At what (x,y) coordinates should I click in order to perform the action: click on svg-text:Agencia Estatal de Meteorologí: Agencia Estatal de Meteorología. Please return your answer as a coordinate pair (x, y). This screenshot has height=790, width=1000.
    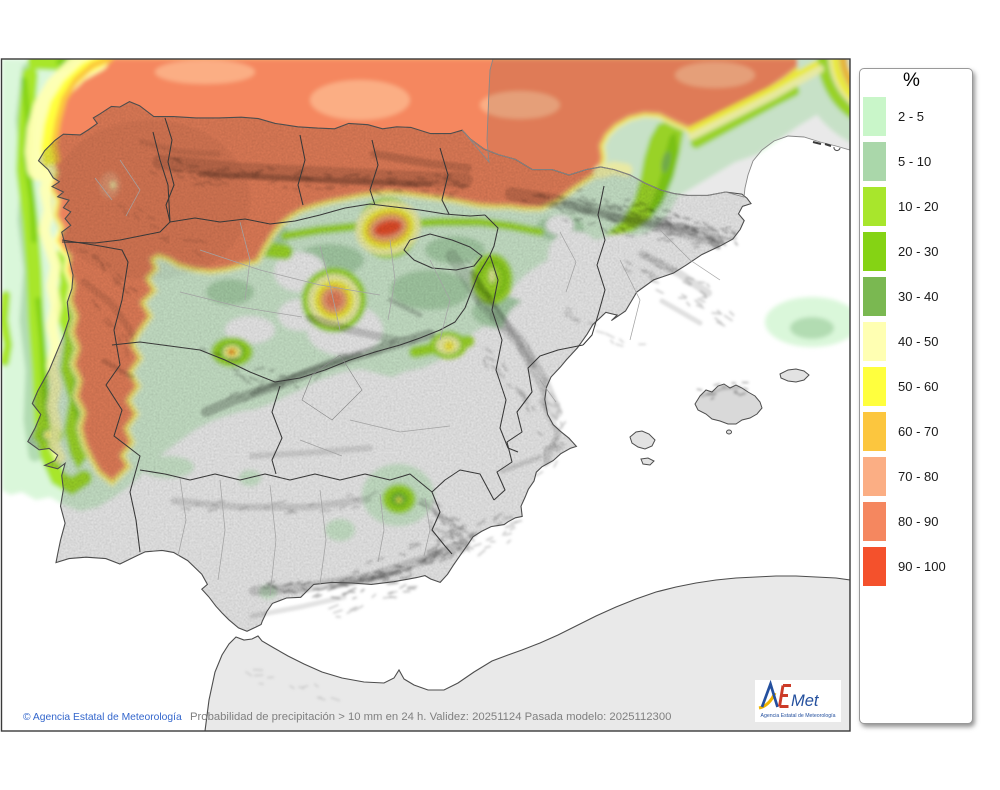
    Looking at the image, I should click on (798, 716).